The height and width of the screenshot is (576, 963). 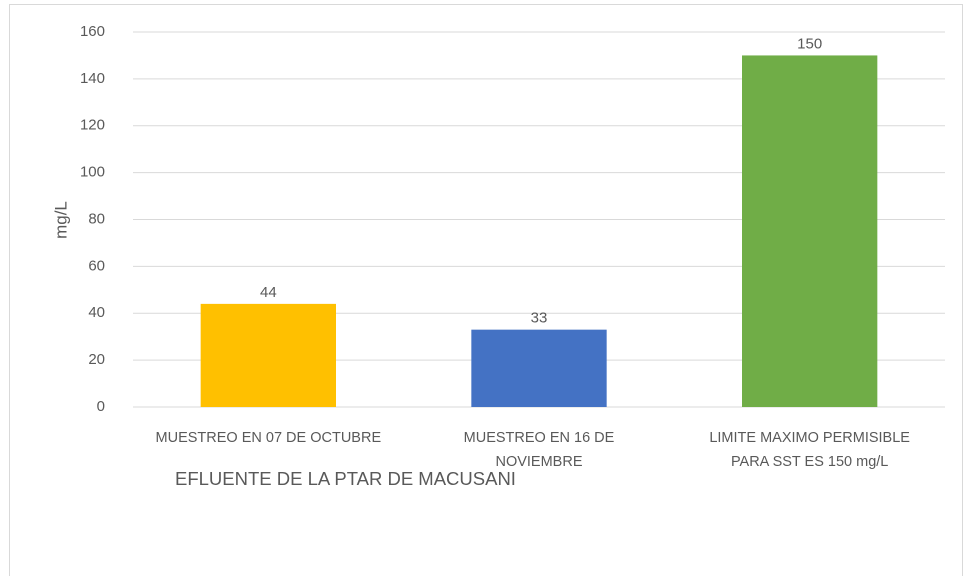 I want to click on y-tick-label: 80, so click(x=96, y=218).